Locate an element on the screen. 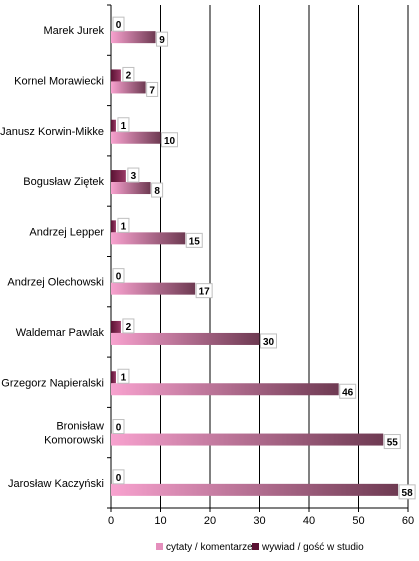  category-label: Bogusław Ziętek is located at coordinates (63, 182).